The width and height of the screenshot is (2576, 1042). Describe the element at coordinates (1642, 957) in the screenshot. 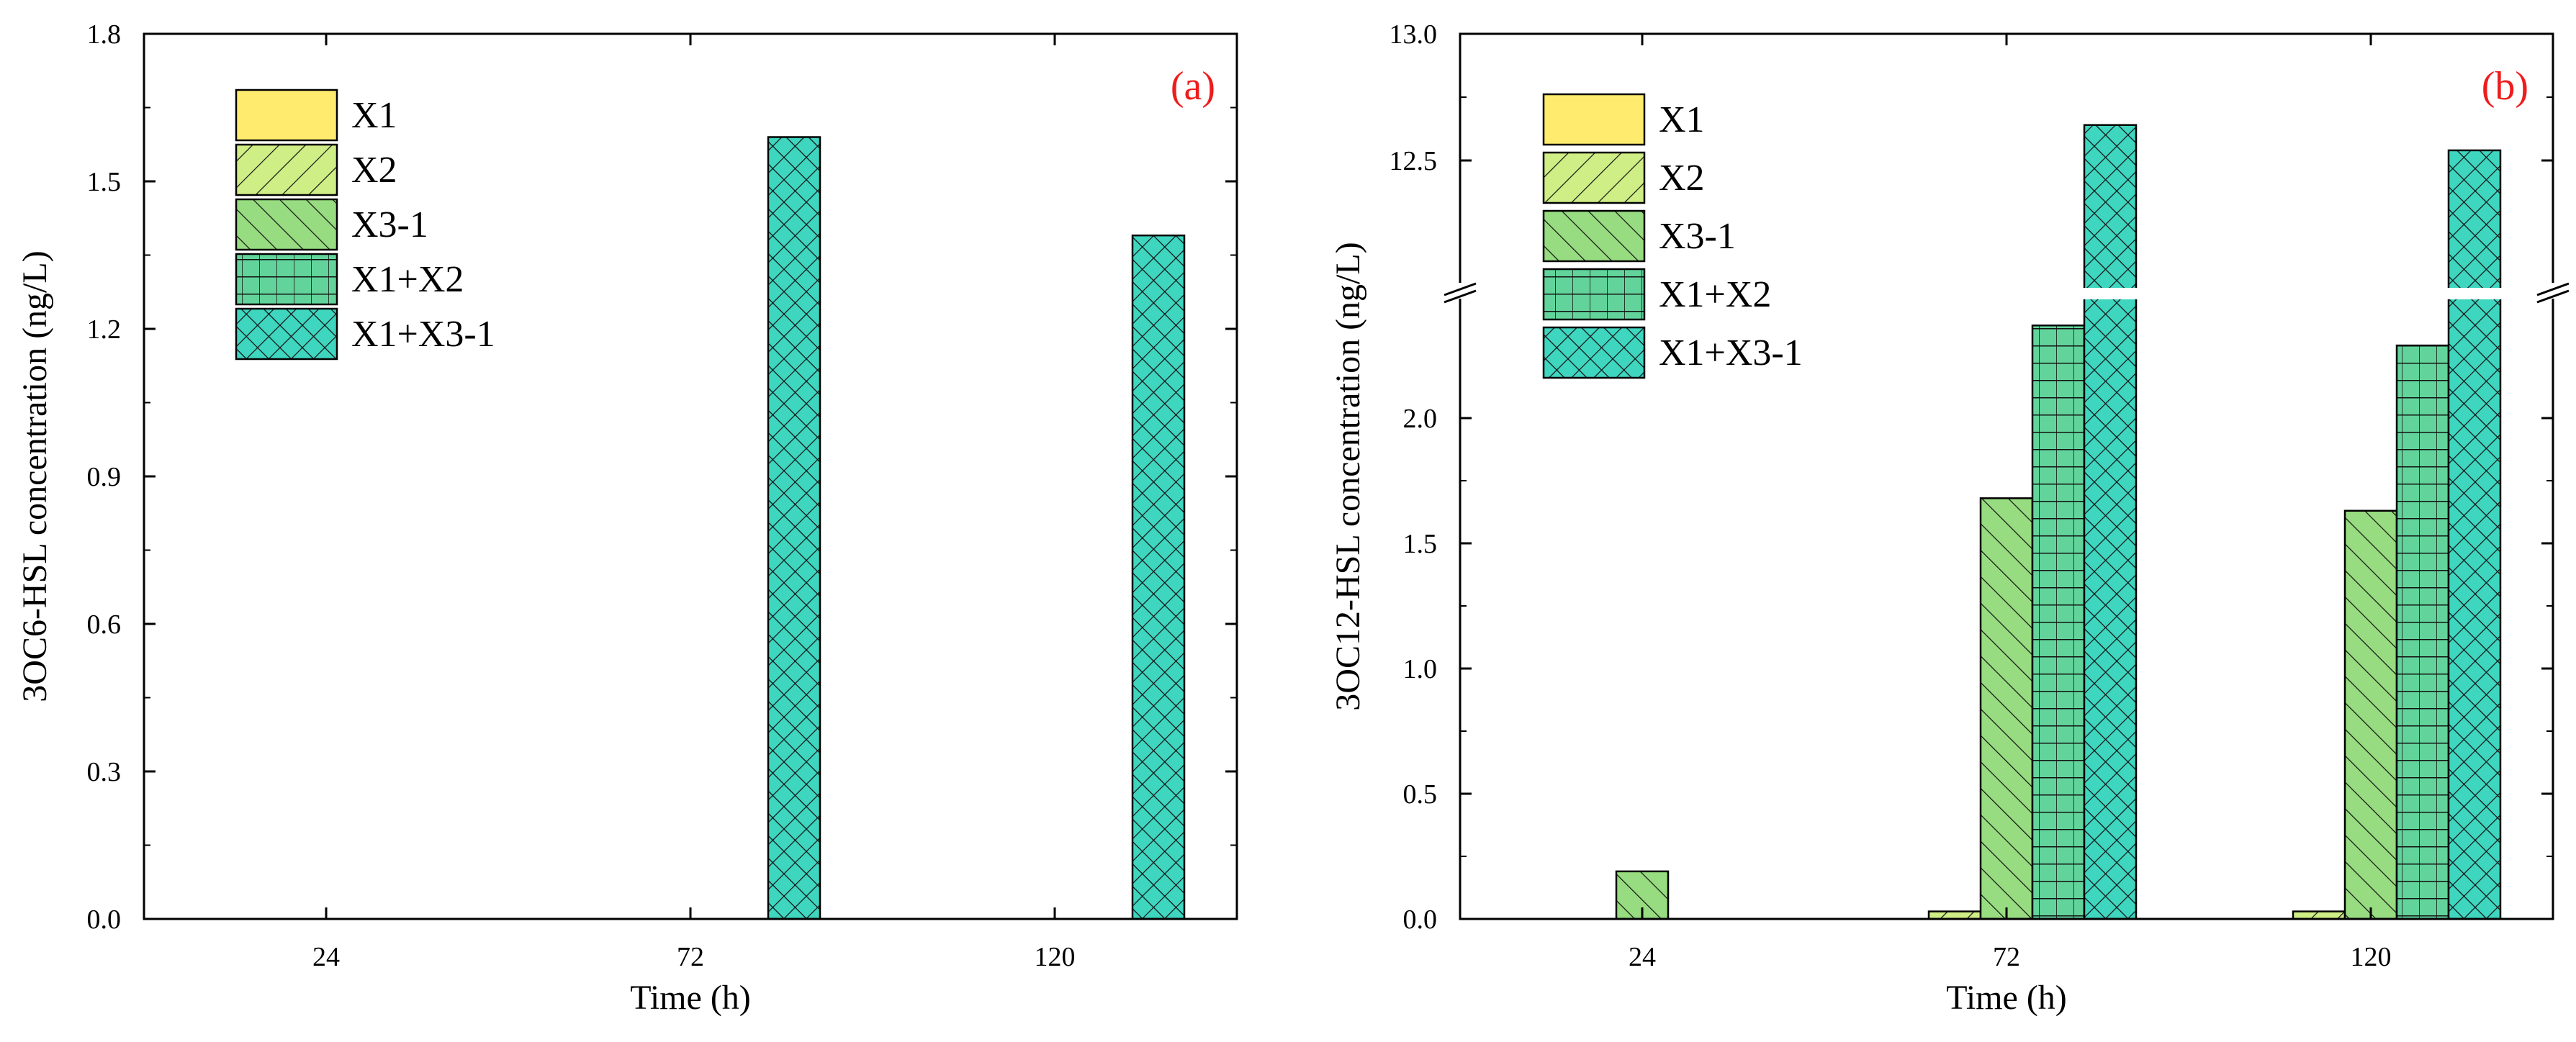

I see `panel-b-xtick: 24` at that location.